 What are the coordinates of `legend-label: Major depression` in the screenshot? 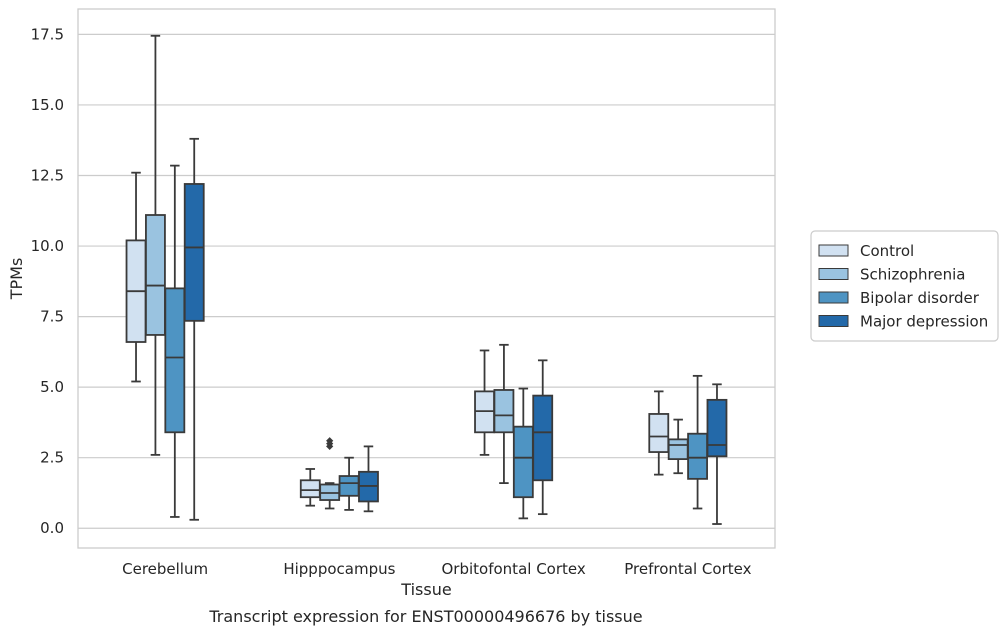 It's located at (924, 322).